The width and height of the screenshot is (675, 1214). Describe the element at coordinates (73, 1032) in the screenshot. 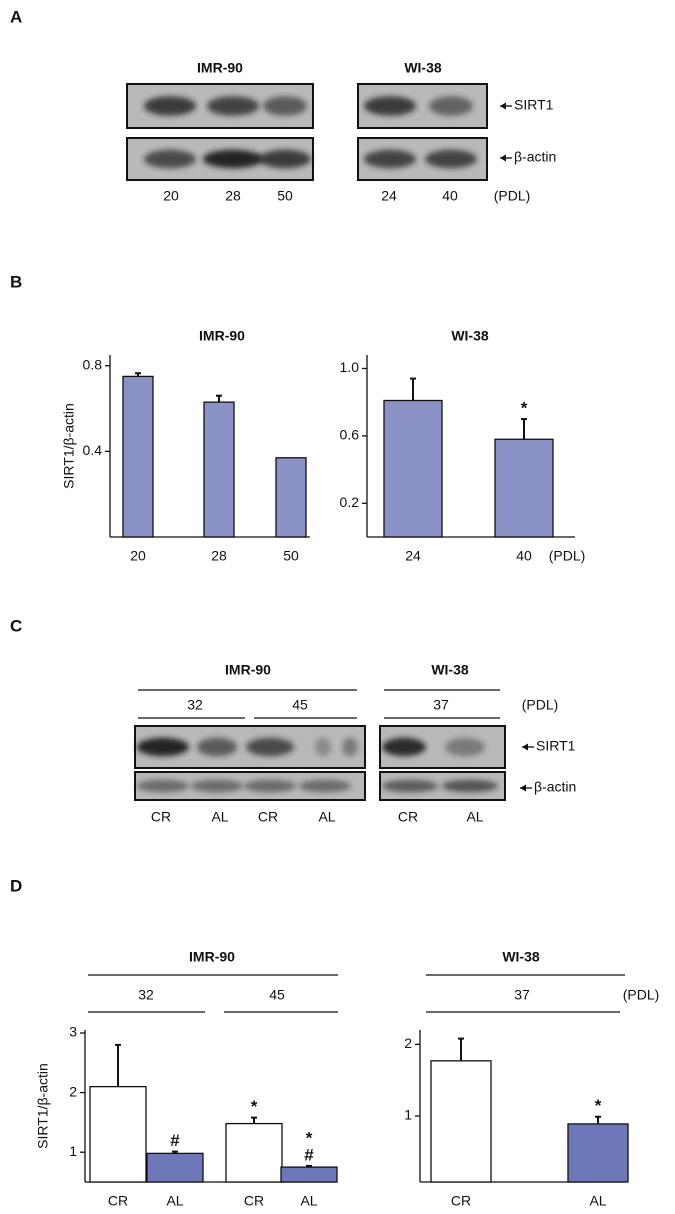

I see `y-tick-label: 3` at that location.